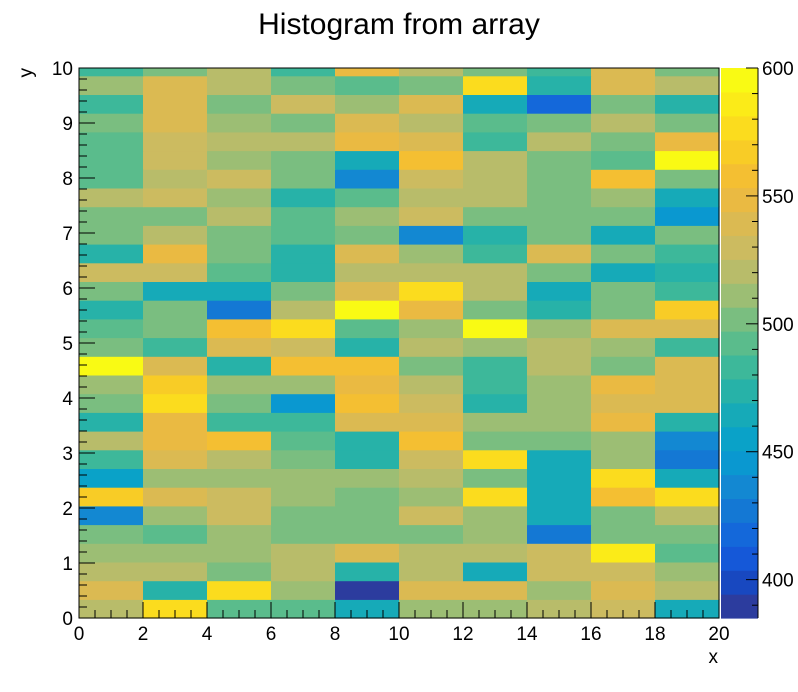  I want to click on y-tick-label: 8, so click(67, 179).